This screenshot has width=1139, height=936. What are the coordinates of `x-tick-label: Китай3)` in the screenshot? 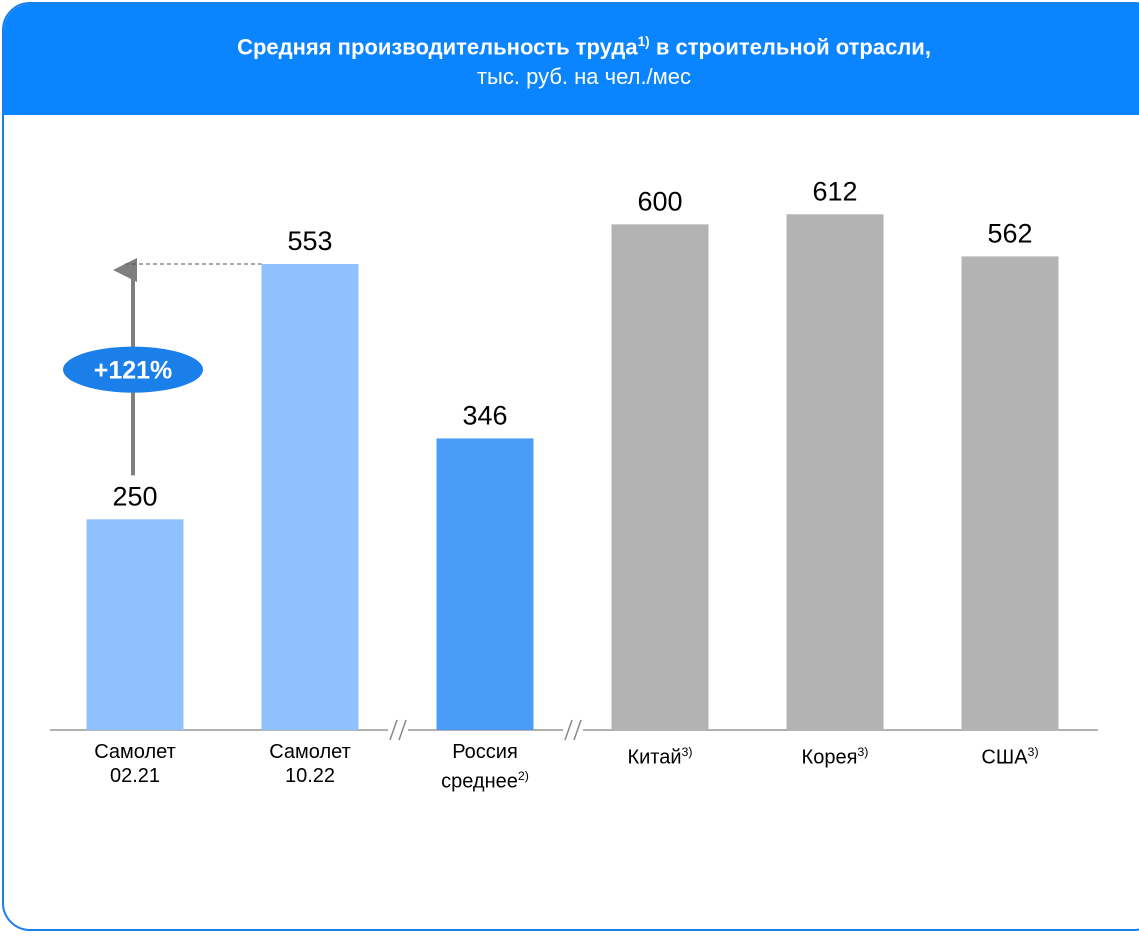 It's located at (660, 755).